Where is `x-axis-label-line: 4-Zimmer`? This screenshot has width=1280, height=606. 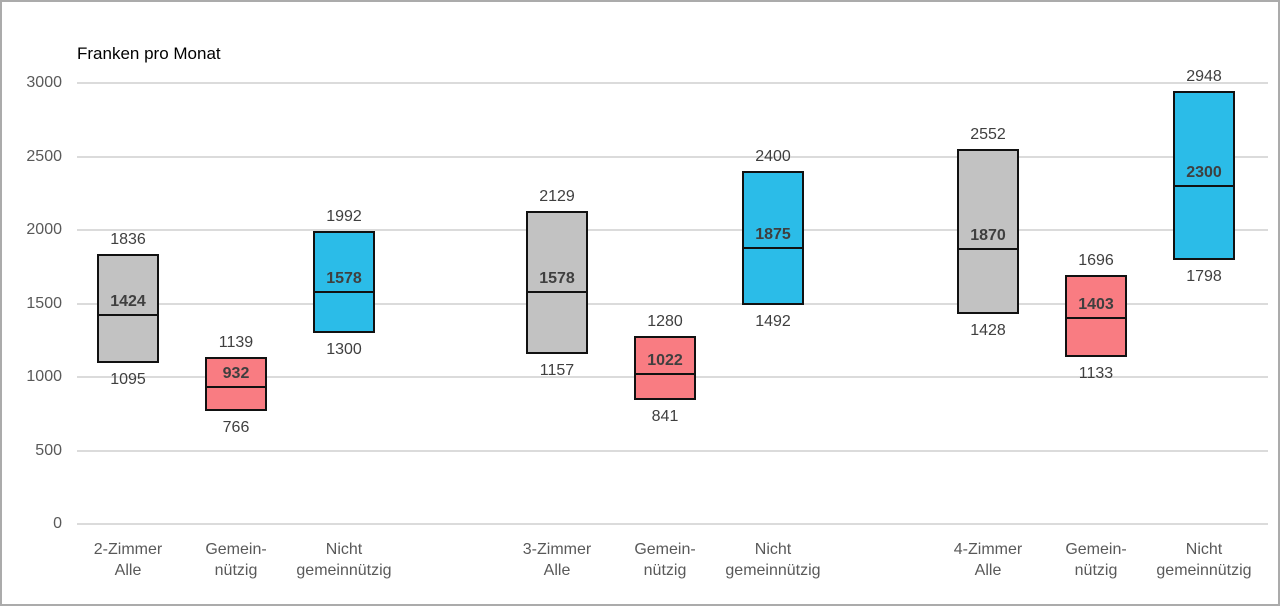
x-axis-label-line: 4-Zimmer is located at coordinates (988, 549).